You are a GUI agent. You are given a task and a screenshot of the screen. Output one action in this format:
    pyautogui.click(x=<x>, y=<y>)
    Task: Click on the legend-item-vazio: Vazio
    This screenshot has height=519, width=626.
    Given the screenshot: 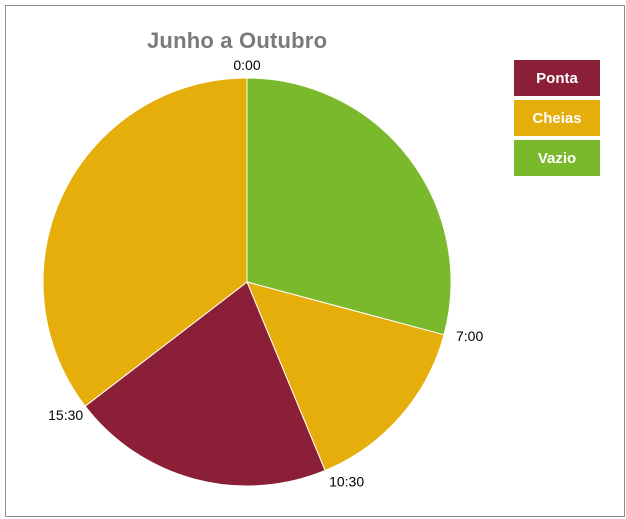 What is the action you would take?
    pyautogui.click(x=557, y=158)
    